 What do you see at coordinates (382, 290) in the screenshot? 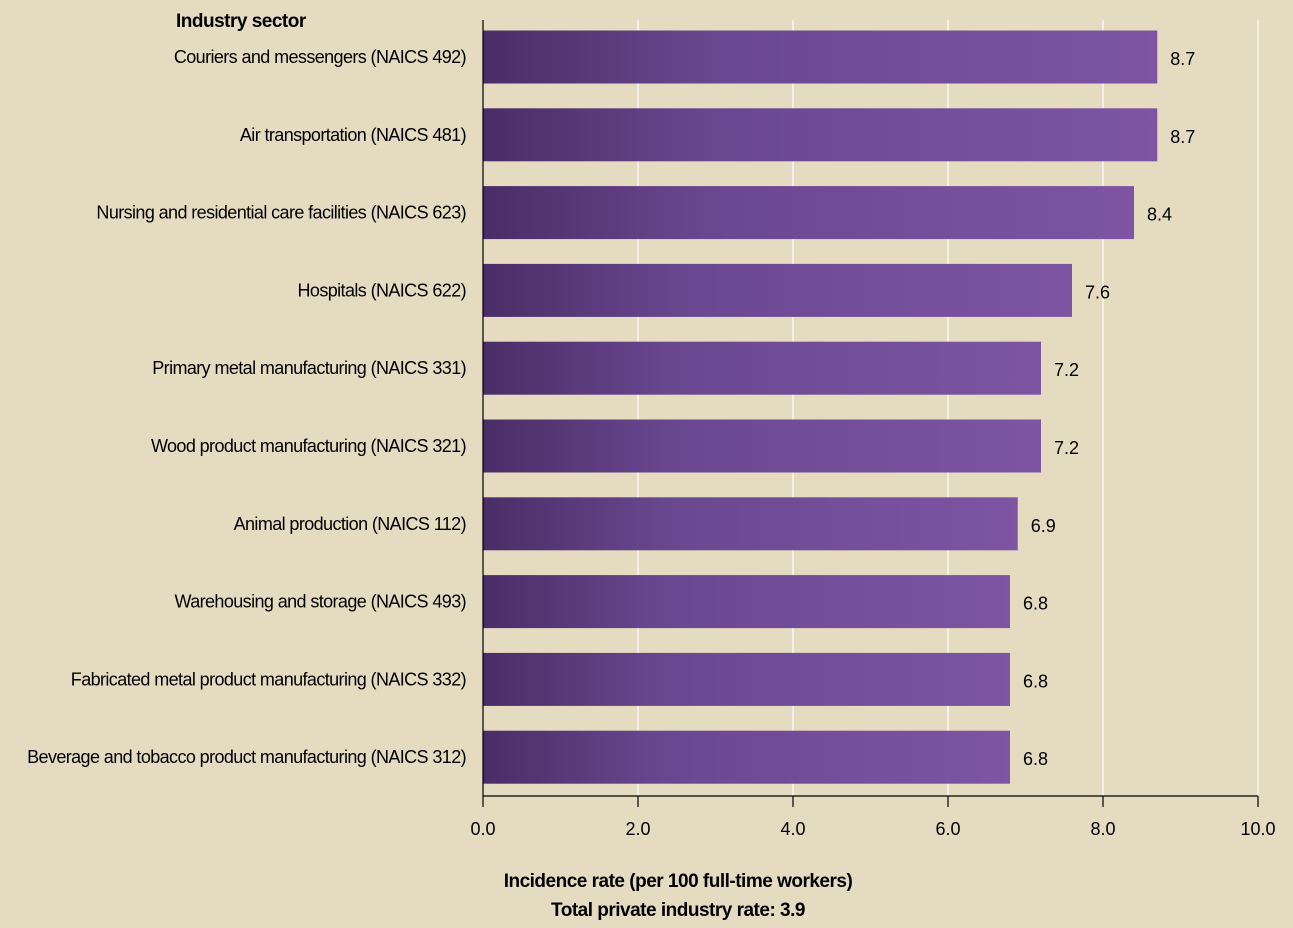
I see `category-label: Hospitals (NAICS 622)` at bounding box center [382, 290].